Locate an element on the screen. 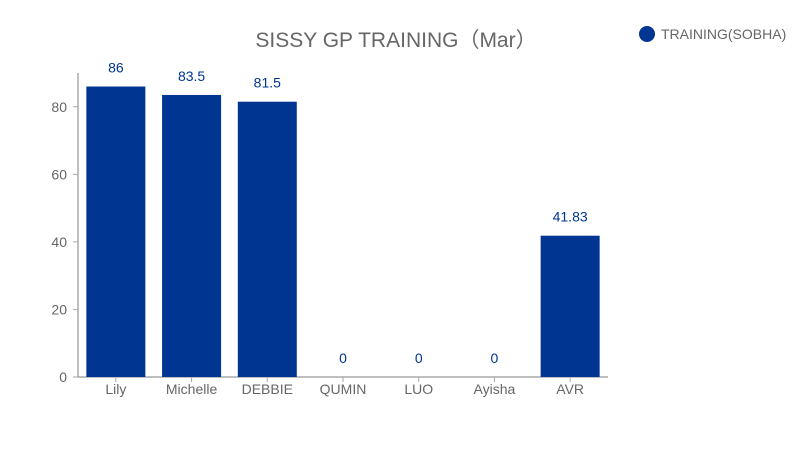  y-tick-label-60: 60 is located at coordinates (59, 174).